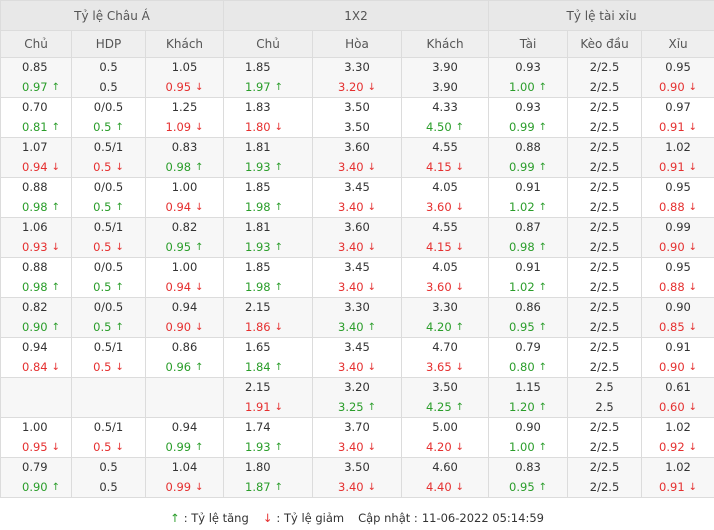 Image resolution: width=714 pixels, height=530 pixels. I want to click on odds-value: 1.93, so click(258, 447).